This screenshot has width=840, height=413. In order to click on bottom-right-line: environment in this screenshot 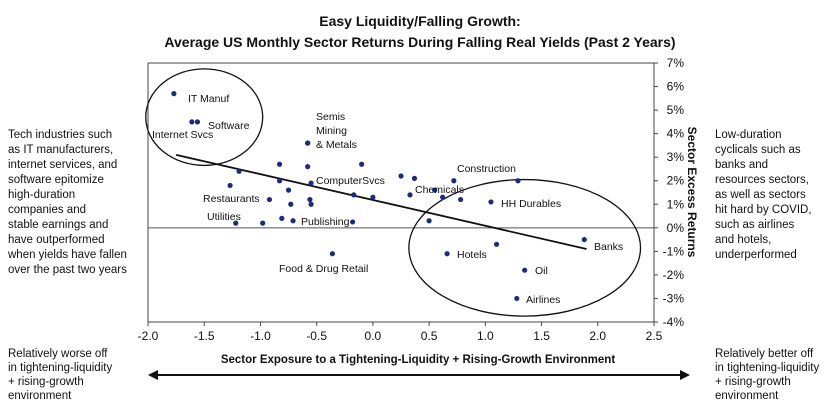, I will do `click(747, 396)`.